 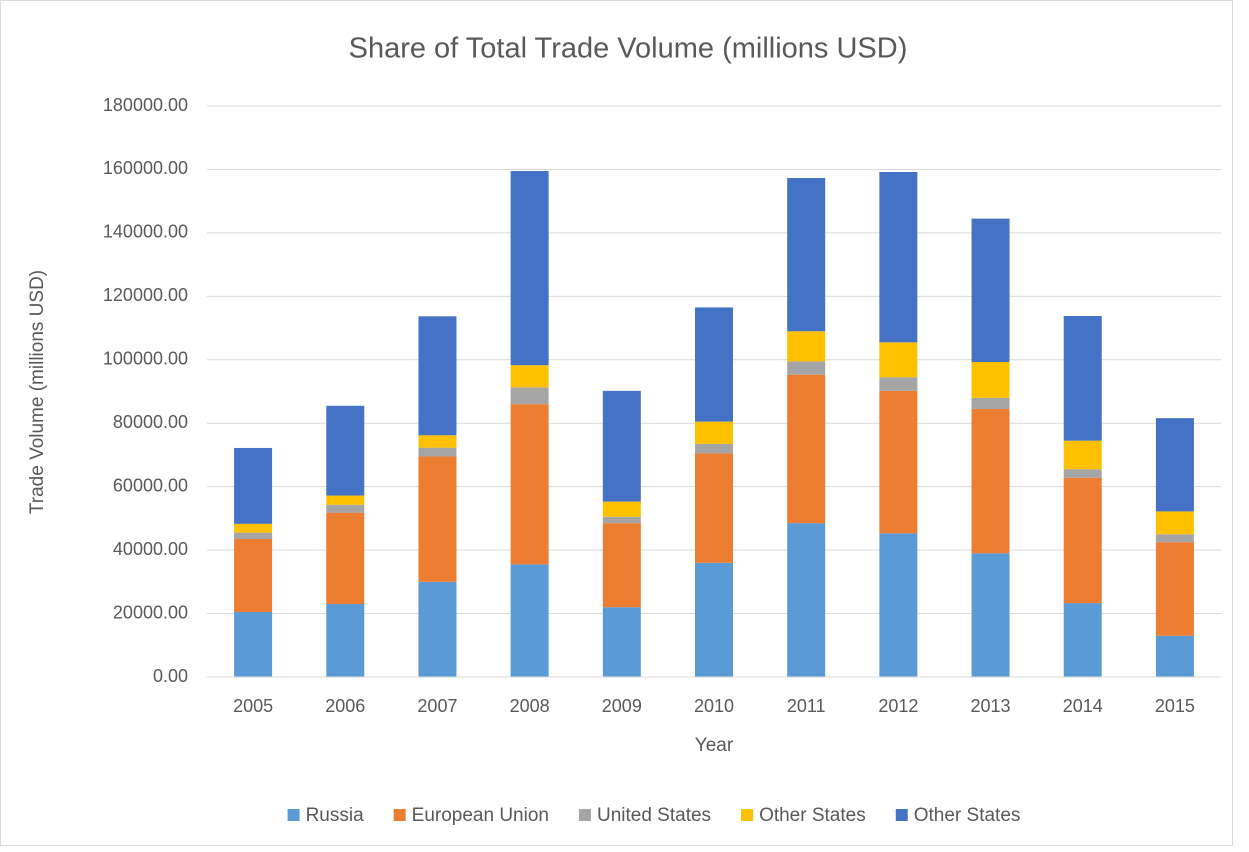 What do you see at coordinates (150, 612) in the screenshot?
I see `y-tick-label: 20000.00` at bounding box center [150, 612].